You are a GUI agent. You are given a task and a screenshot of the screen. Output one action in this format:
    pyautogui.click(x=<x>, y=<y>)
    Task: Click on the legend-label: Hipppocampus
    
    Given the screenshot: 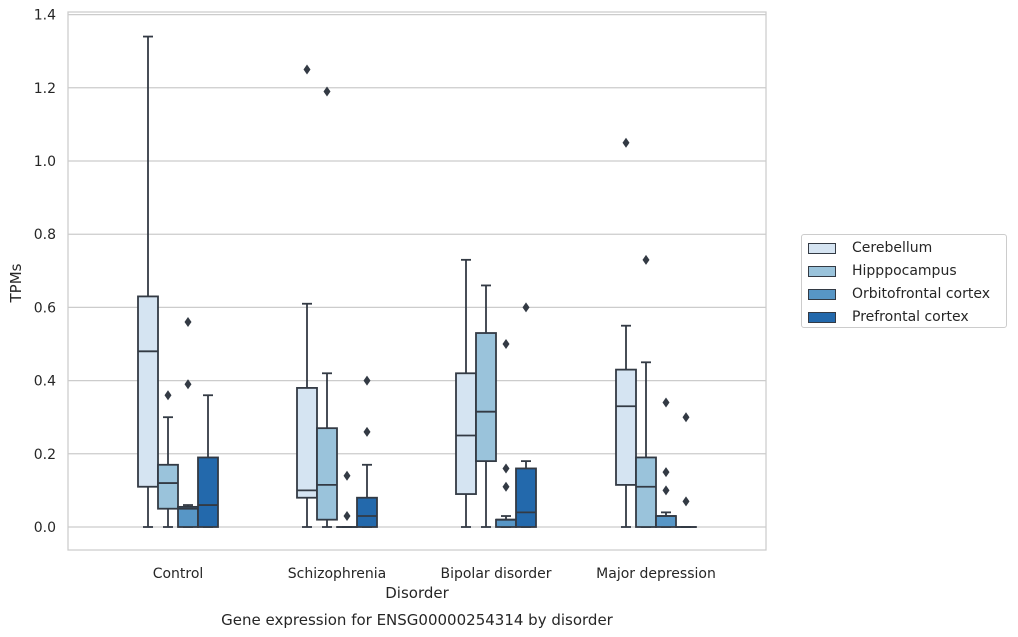 What is the action you would take?
    pyautogui.click(x=904, y=271)
    